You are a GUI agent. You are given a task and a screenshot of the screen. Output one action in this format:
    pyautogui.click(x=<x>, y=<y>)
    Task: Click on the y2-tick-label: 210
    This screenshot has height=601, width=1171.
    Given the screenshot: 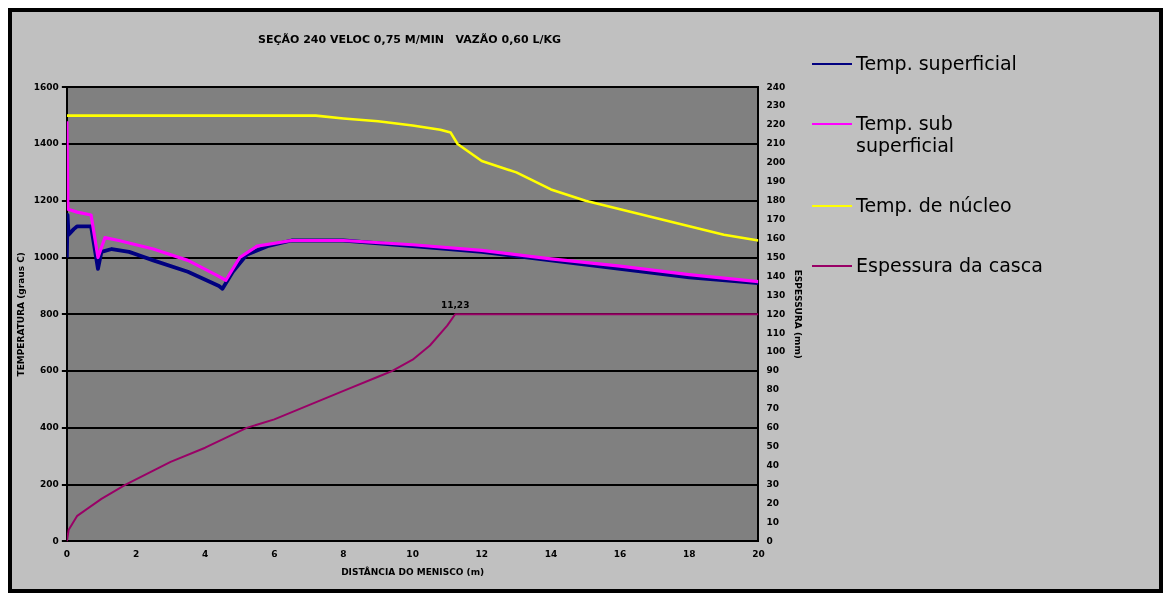 What is the action you would take?
    pyautogui.click(x=776, y=143)
    